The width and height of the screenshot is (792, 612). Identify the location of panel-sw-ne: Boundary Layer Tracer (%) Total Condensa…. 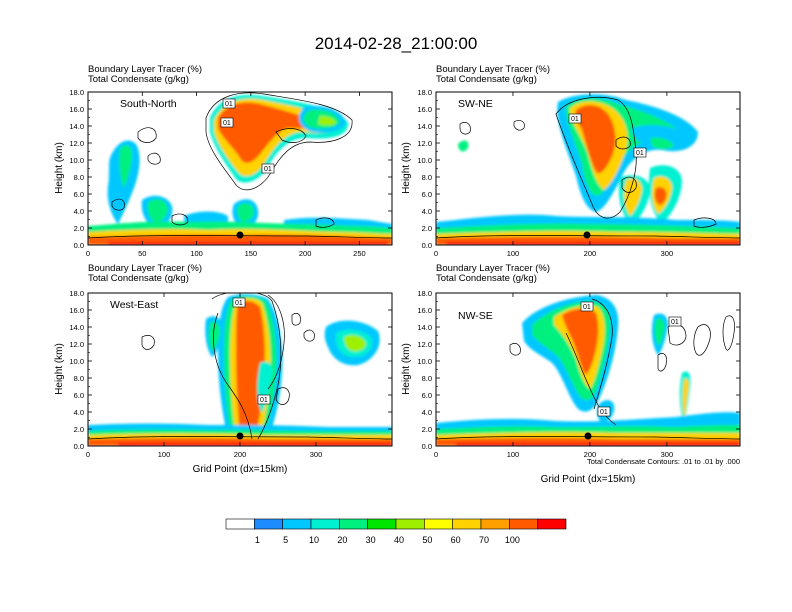
(588, 155).